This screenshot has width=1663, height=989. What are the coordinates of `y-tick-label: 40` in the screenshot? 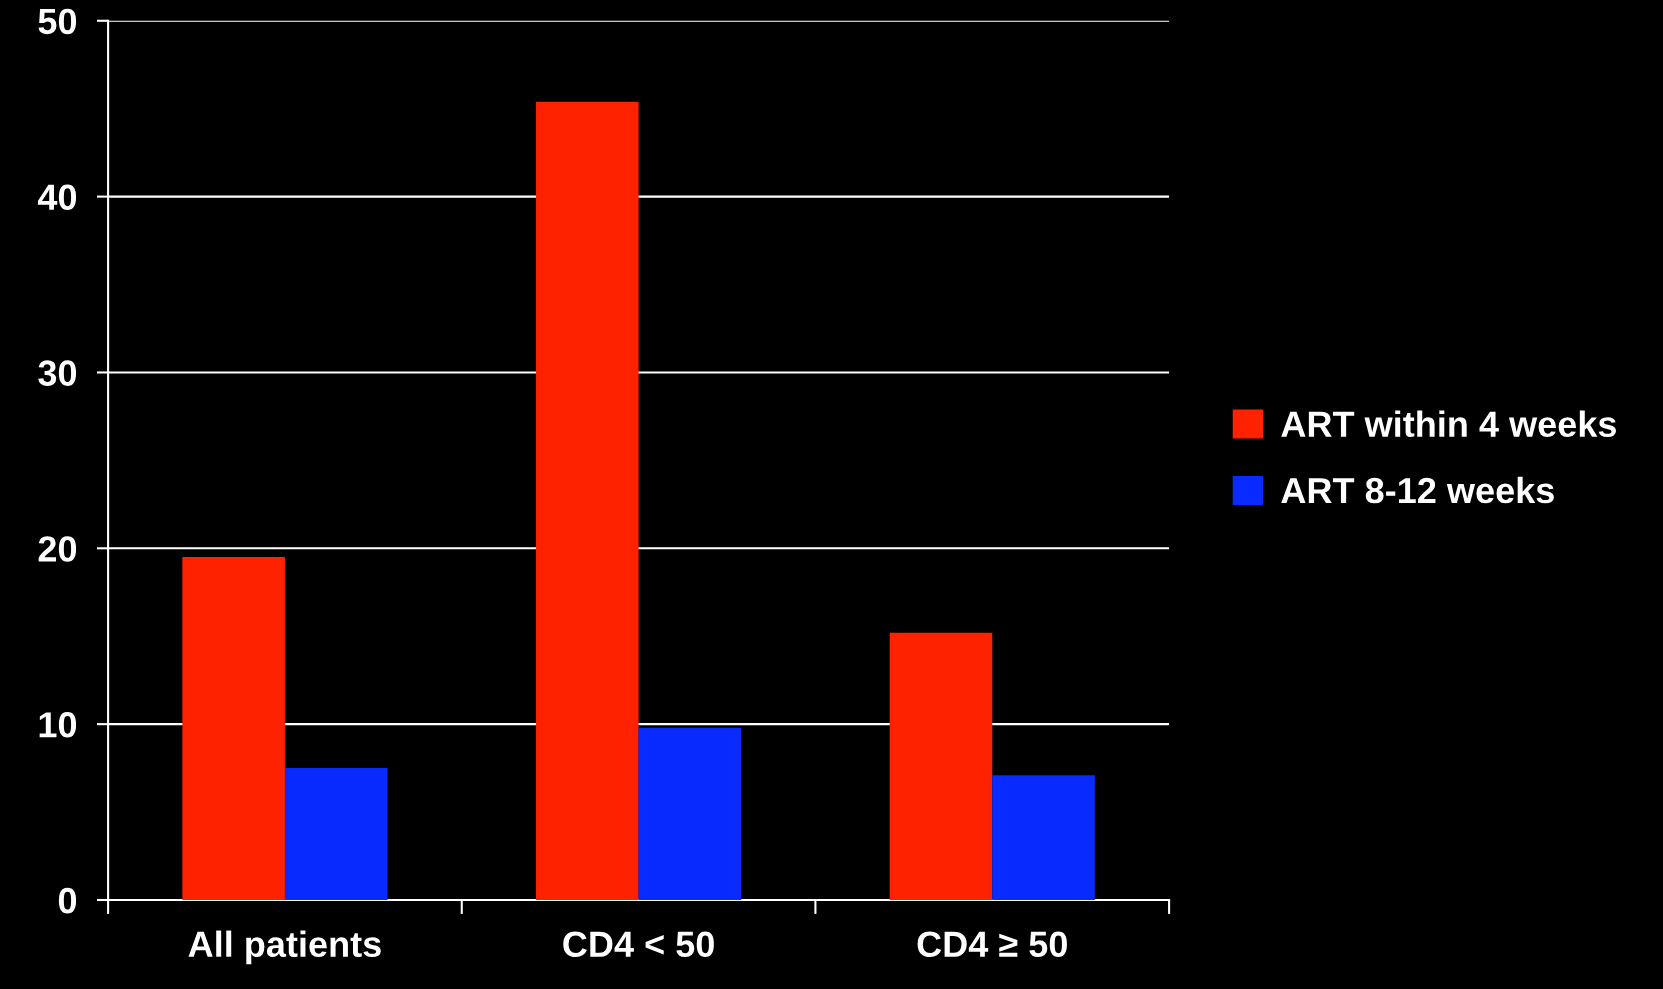 It's located at (57, 197).